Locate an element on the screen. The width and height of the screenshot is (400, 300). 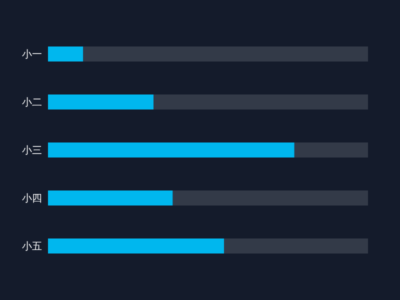
y-tick-label: 小一 is located at coordinates (32, 54).